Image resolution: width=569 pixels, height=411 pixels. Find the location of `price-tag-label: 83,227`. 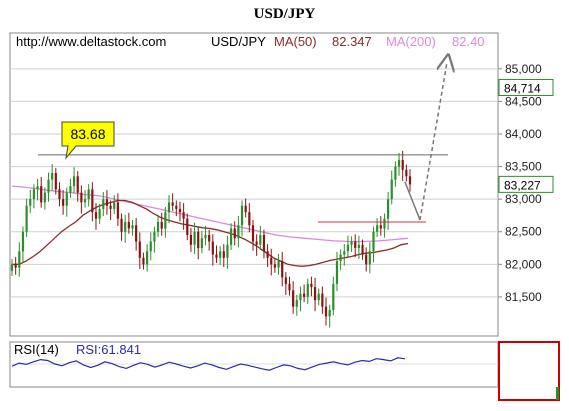

price-tag-label: 83,227 is located at coordinates (522, 185).